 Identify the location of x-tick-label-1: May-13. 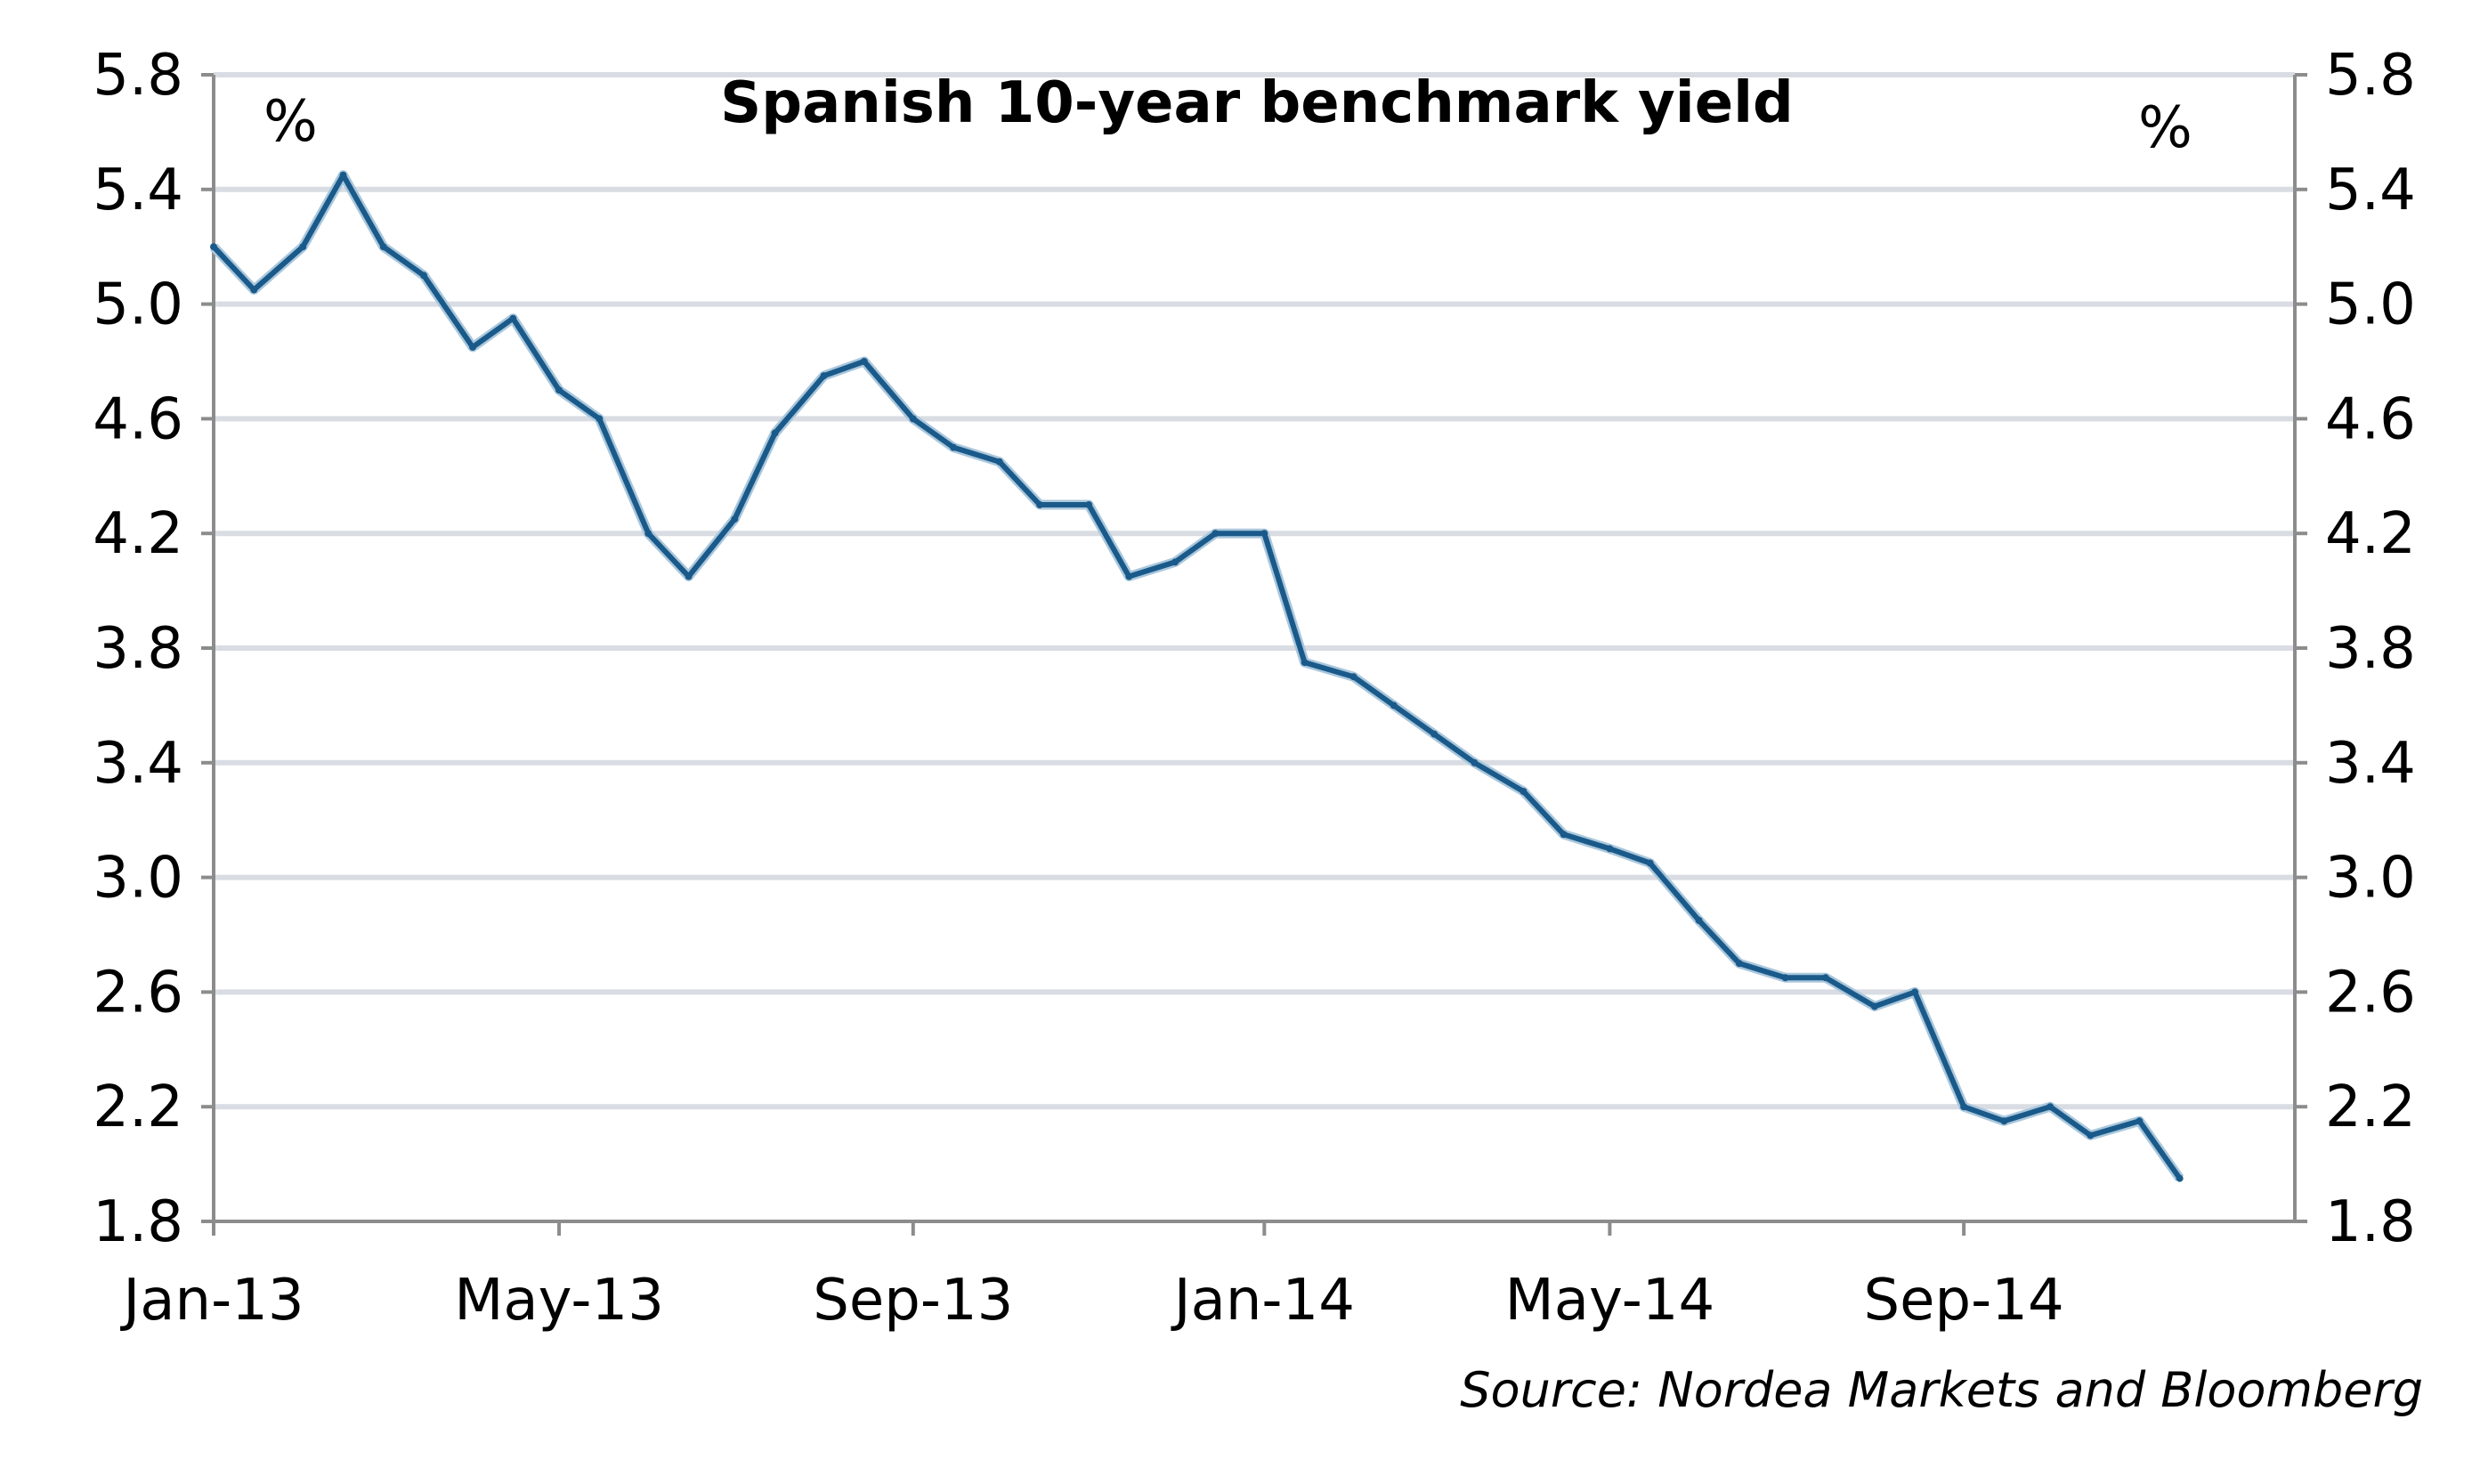
(559, 1301).